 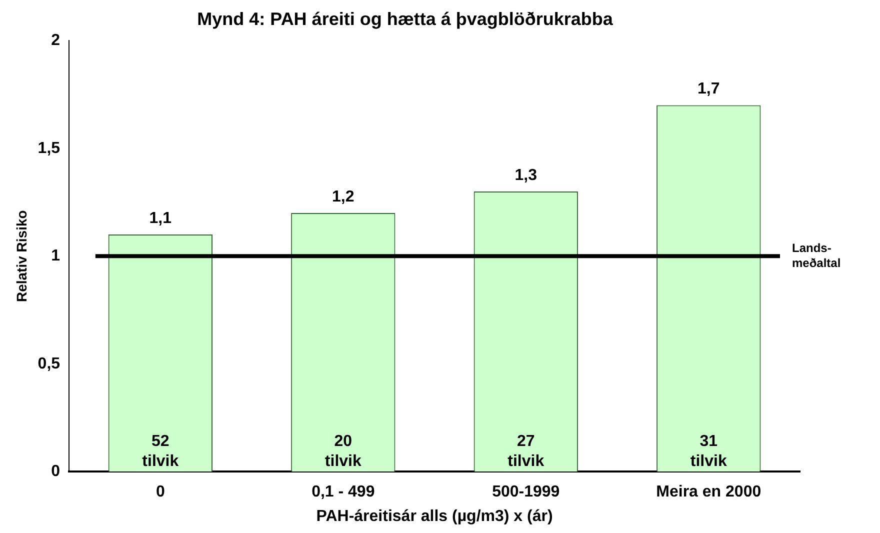 What do you see at coordinates (343, 492) in the screenshot?
I see `x-tick-label: 0,1 - 499` at bounding box center [343, 492].